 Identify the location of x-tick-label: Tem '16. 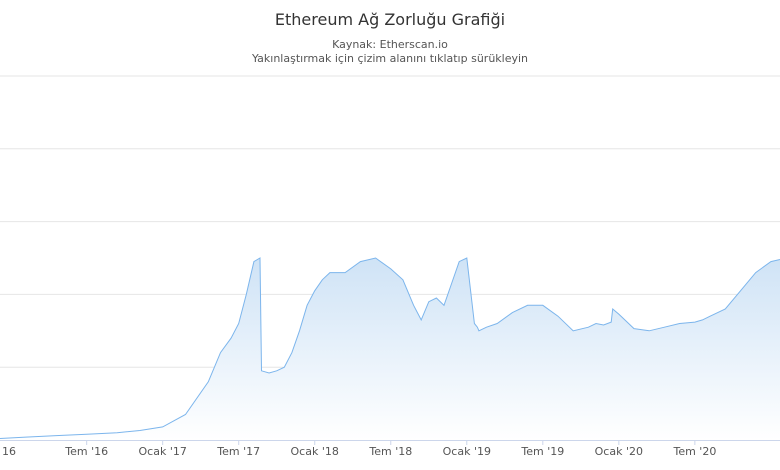
(86, 451).